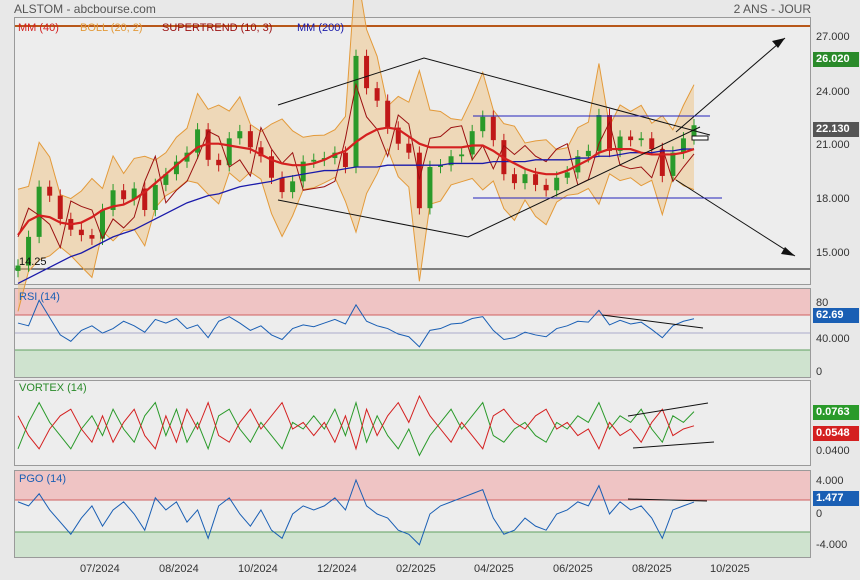 The image size is (860, 580). Describe the element at coordinates (788, 251) in the screenshot. I see `arrow-down-head` at that location.